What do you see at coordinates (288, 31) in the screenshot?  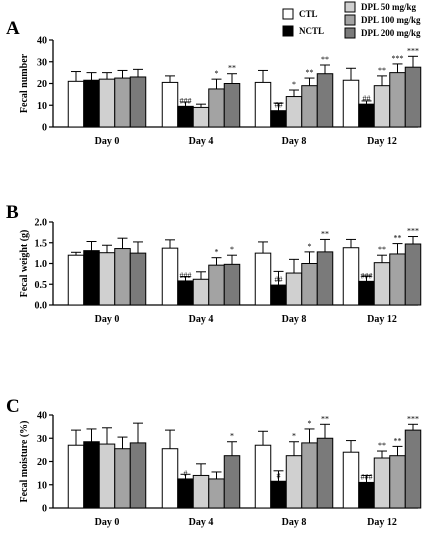 I see `legend-swatch-nctl` at bounding box center [288, 31].